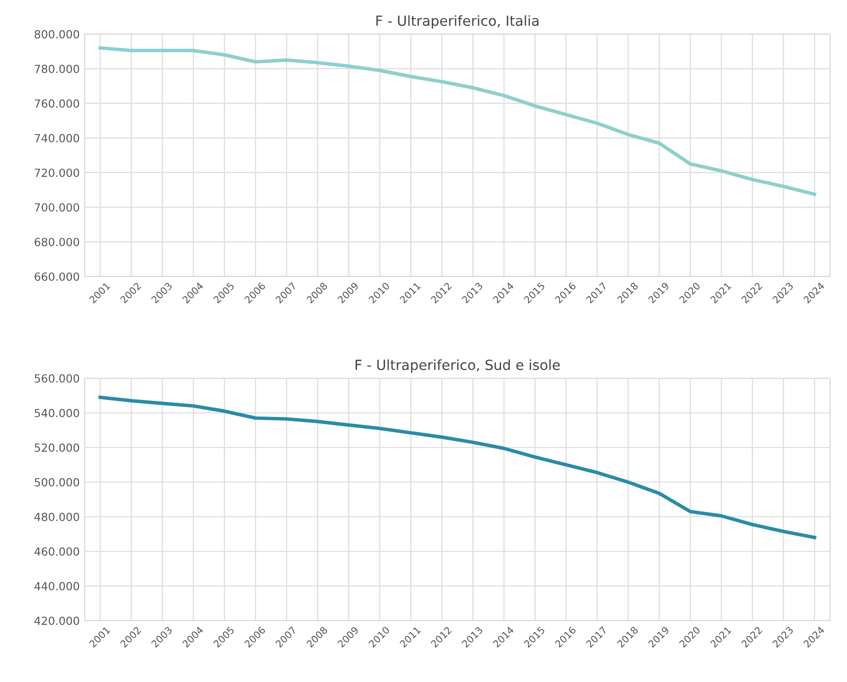 The image size is (847, 682). I want to click on y-tick-label: 560.000, so click(57, 378).